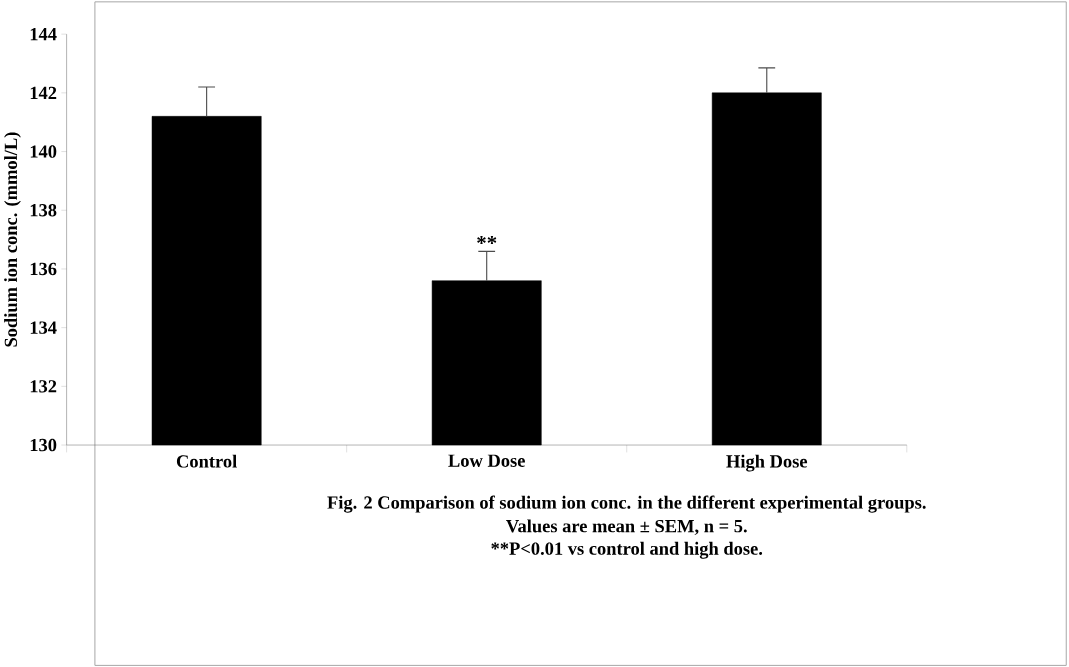 This screenshot has width=1069, height=667. Describe the element at coordinates (43, 445) in the screenshot. I see `y-tick-label: 130` at that location.